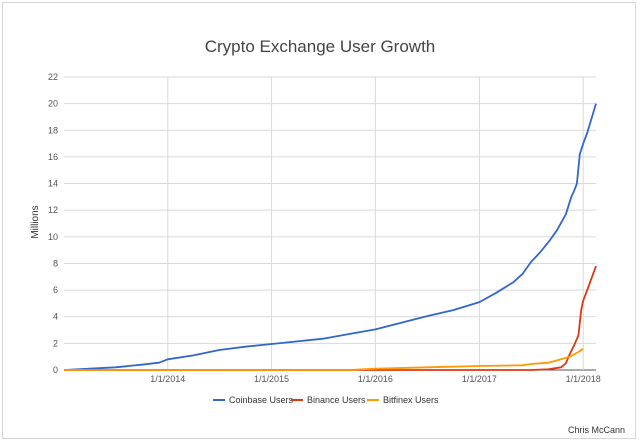 The image size is (640, 443). Describe the element at coordinates (53, 130) in the screenshot. I see `y-tick-label: 18` at that location.